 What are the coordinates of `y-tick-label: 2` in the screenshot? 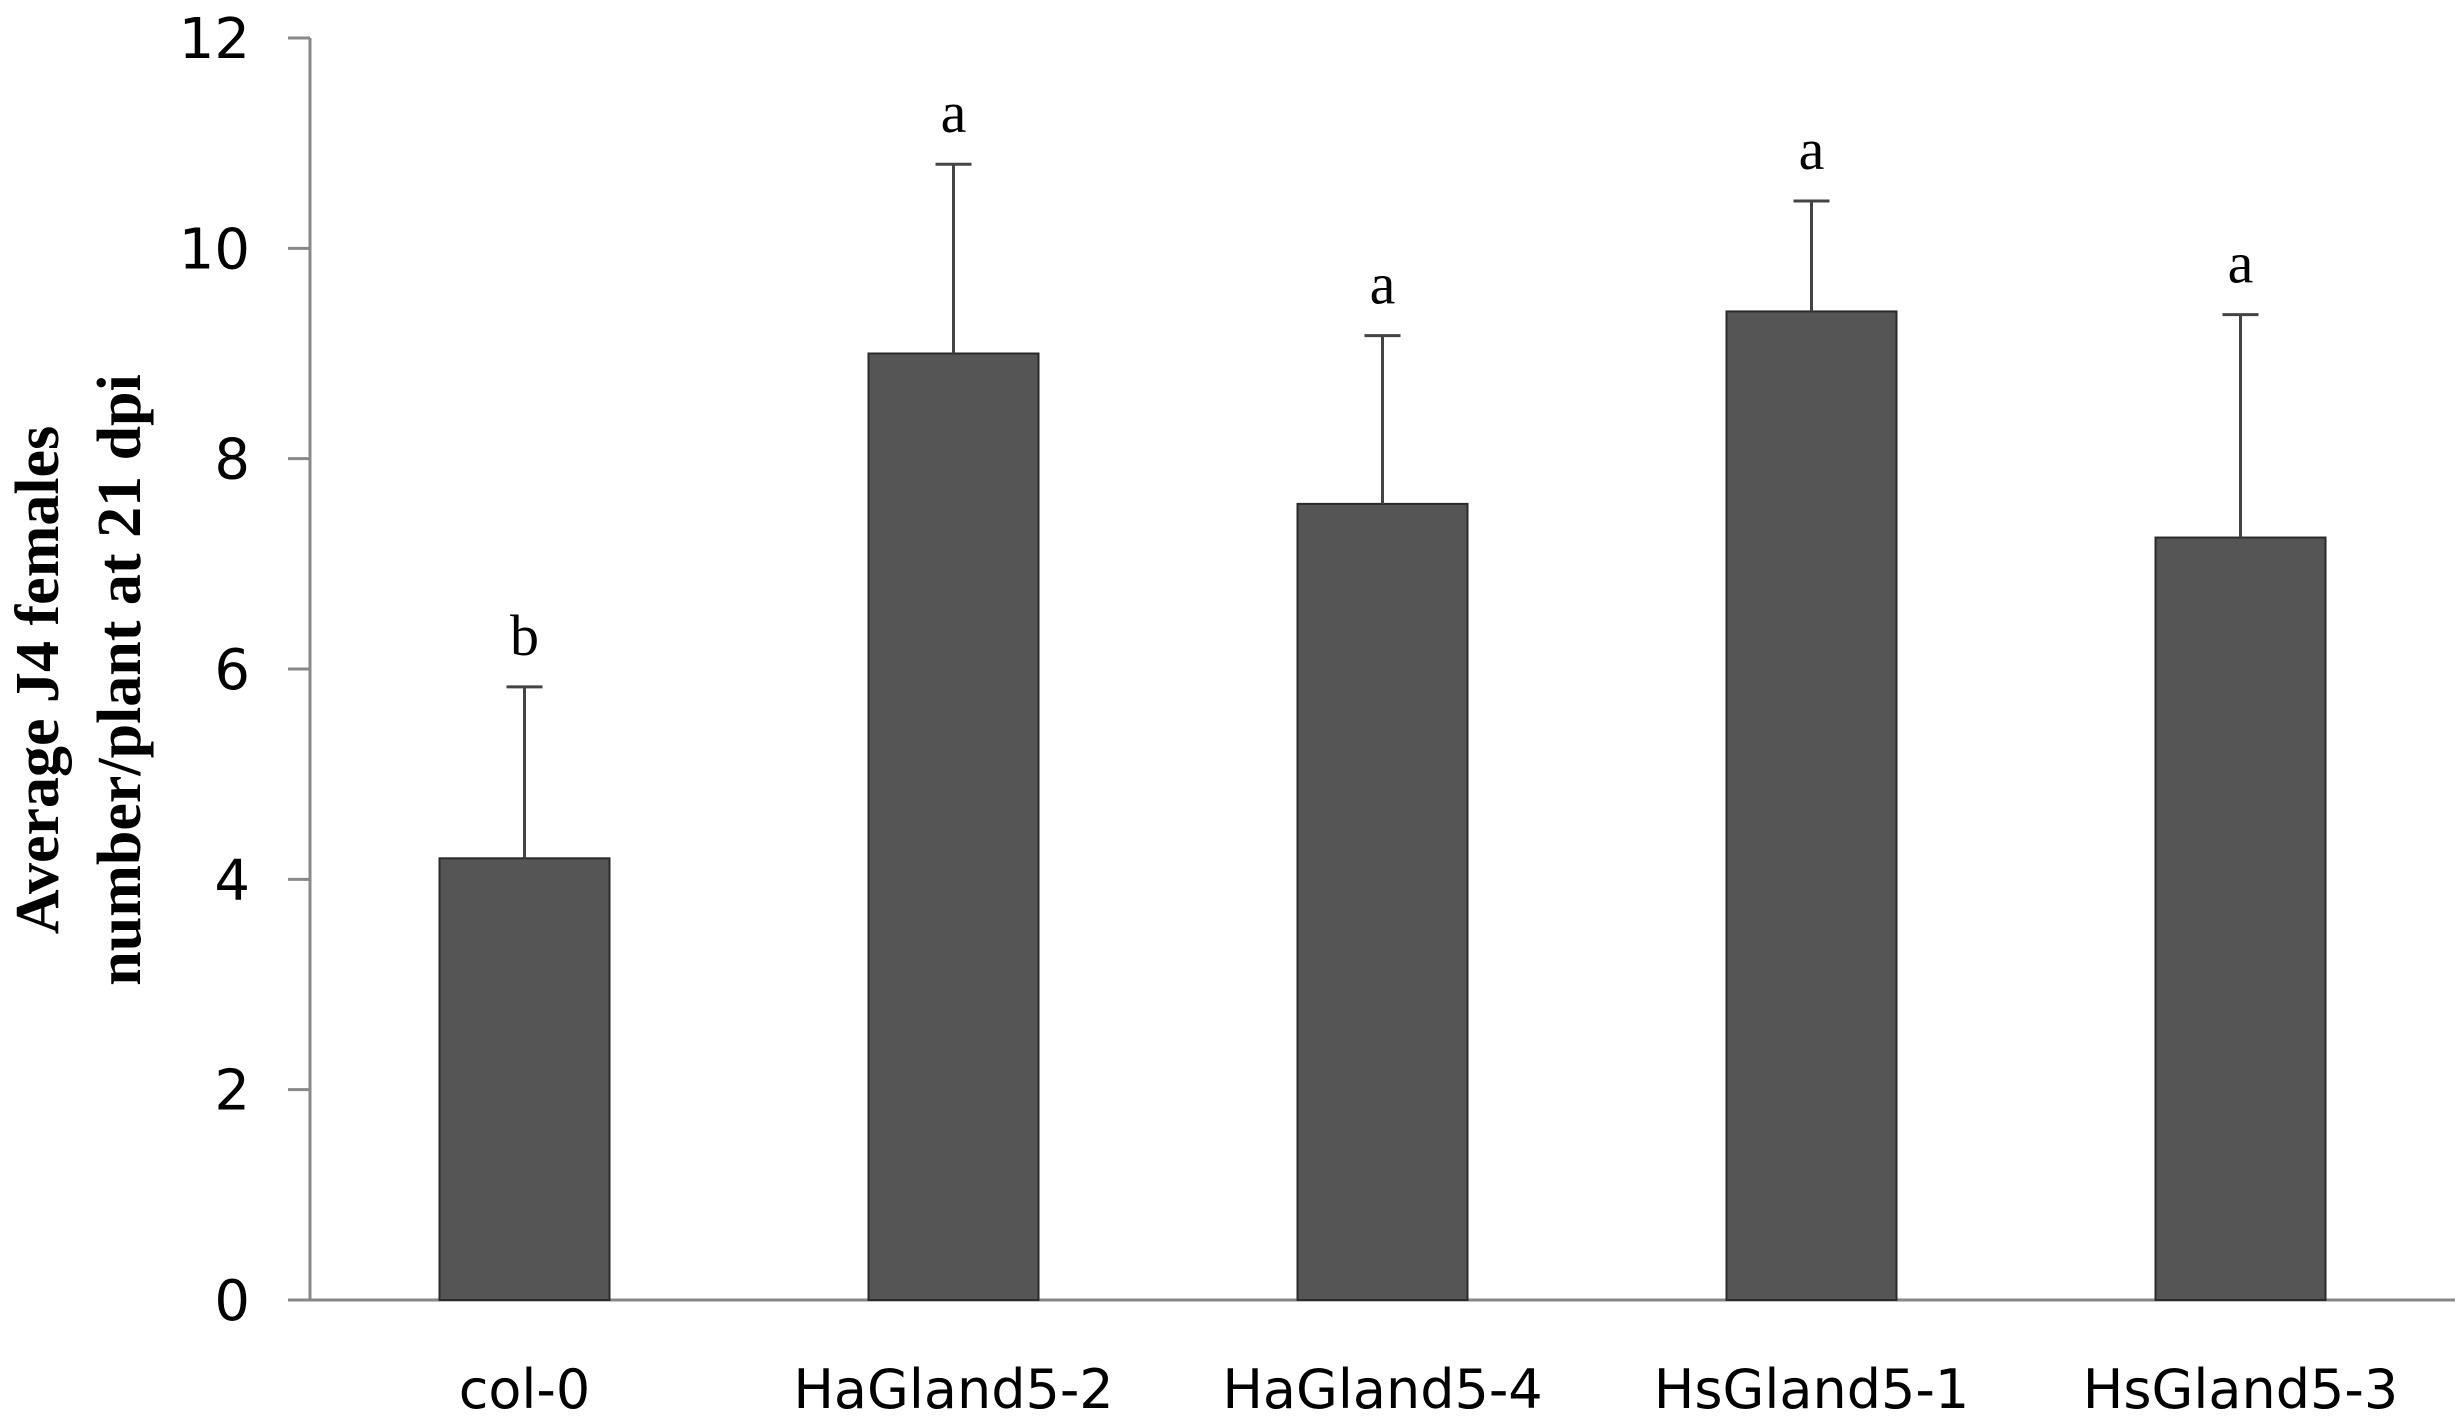 It's located at (232, 1091).